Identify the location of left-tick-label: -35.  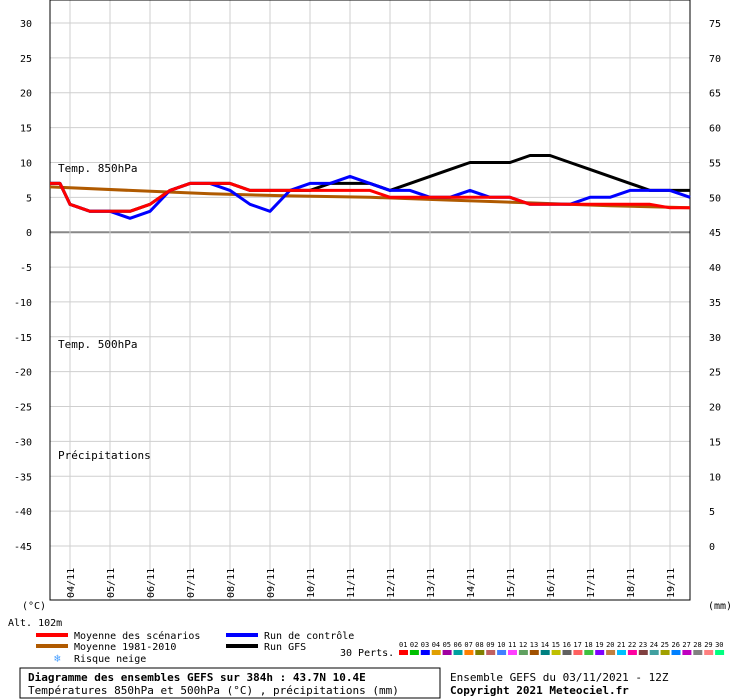
(23, 477).